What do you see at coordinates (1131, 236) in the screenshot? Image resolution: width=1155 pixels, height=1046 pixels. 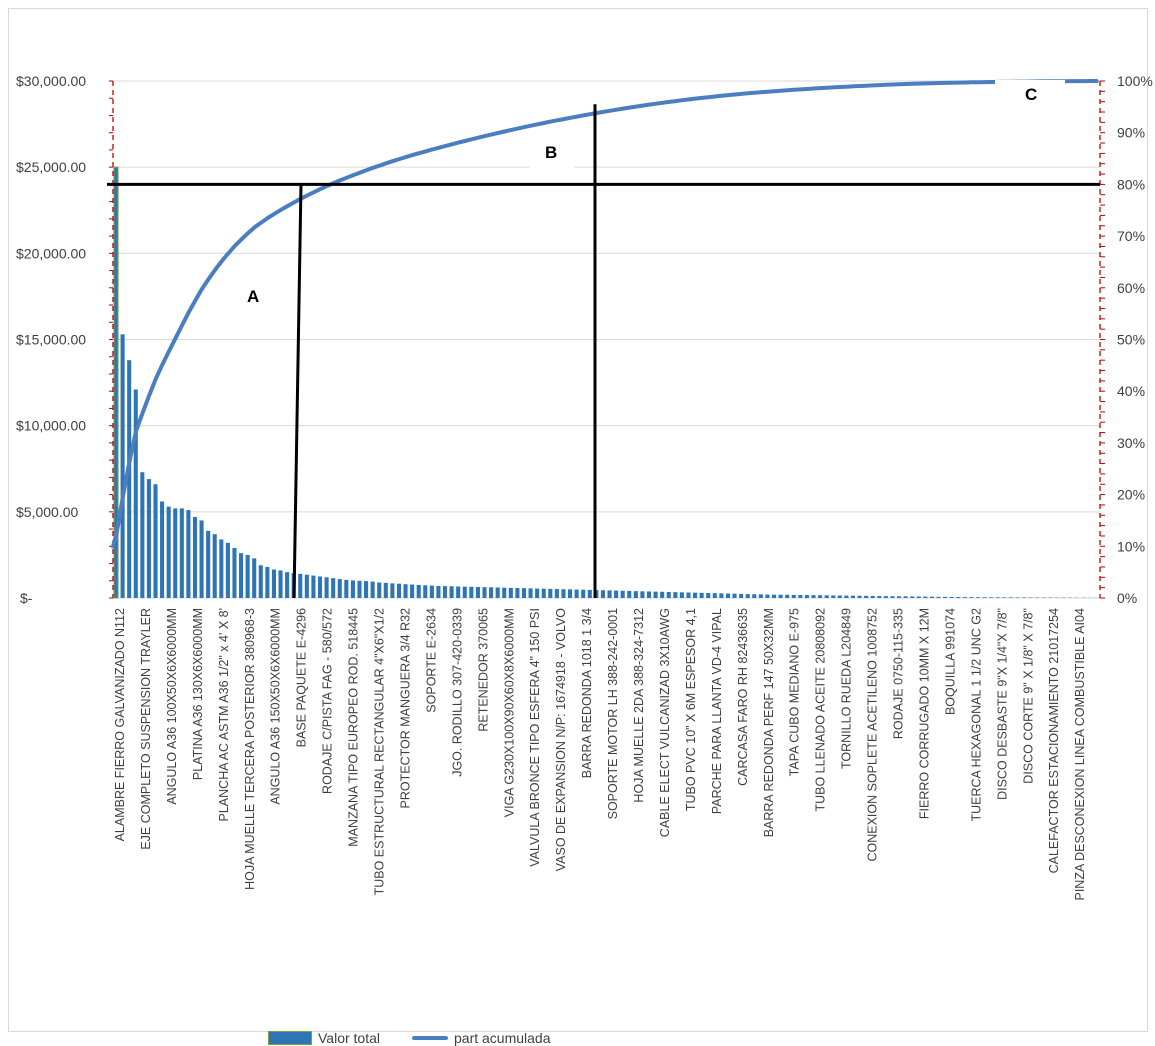 I see `right-tick-label: 70%` at bounding box center [1131, 236].